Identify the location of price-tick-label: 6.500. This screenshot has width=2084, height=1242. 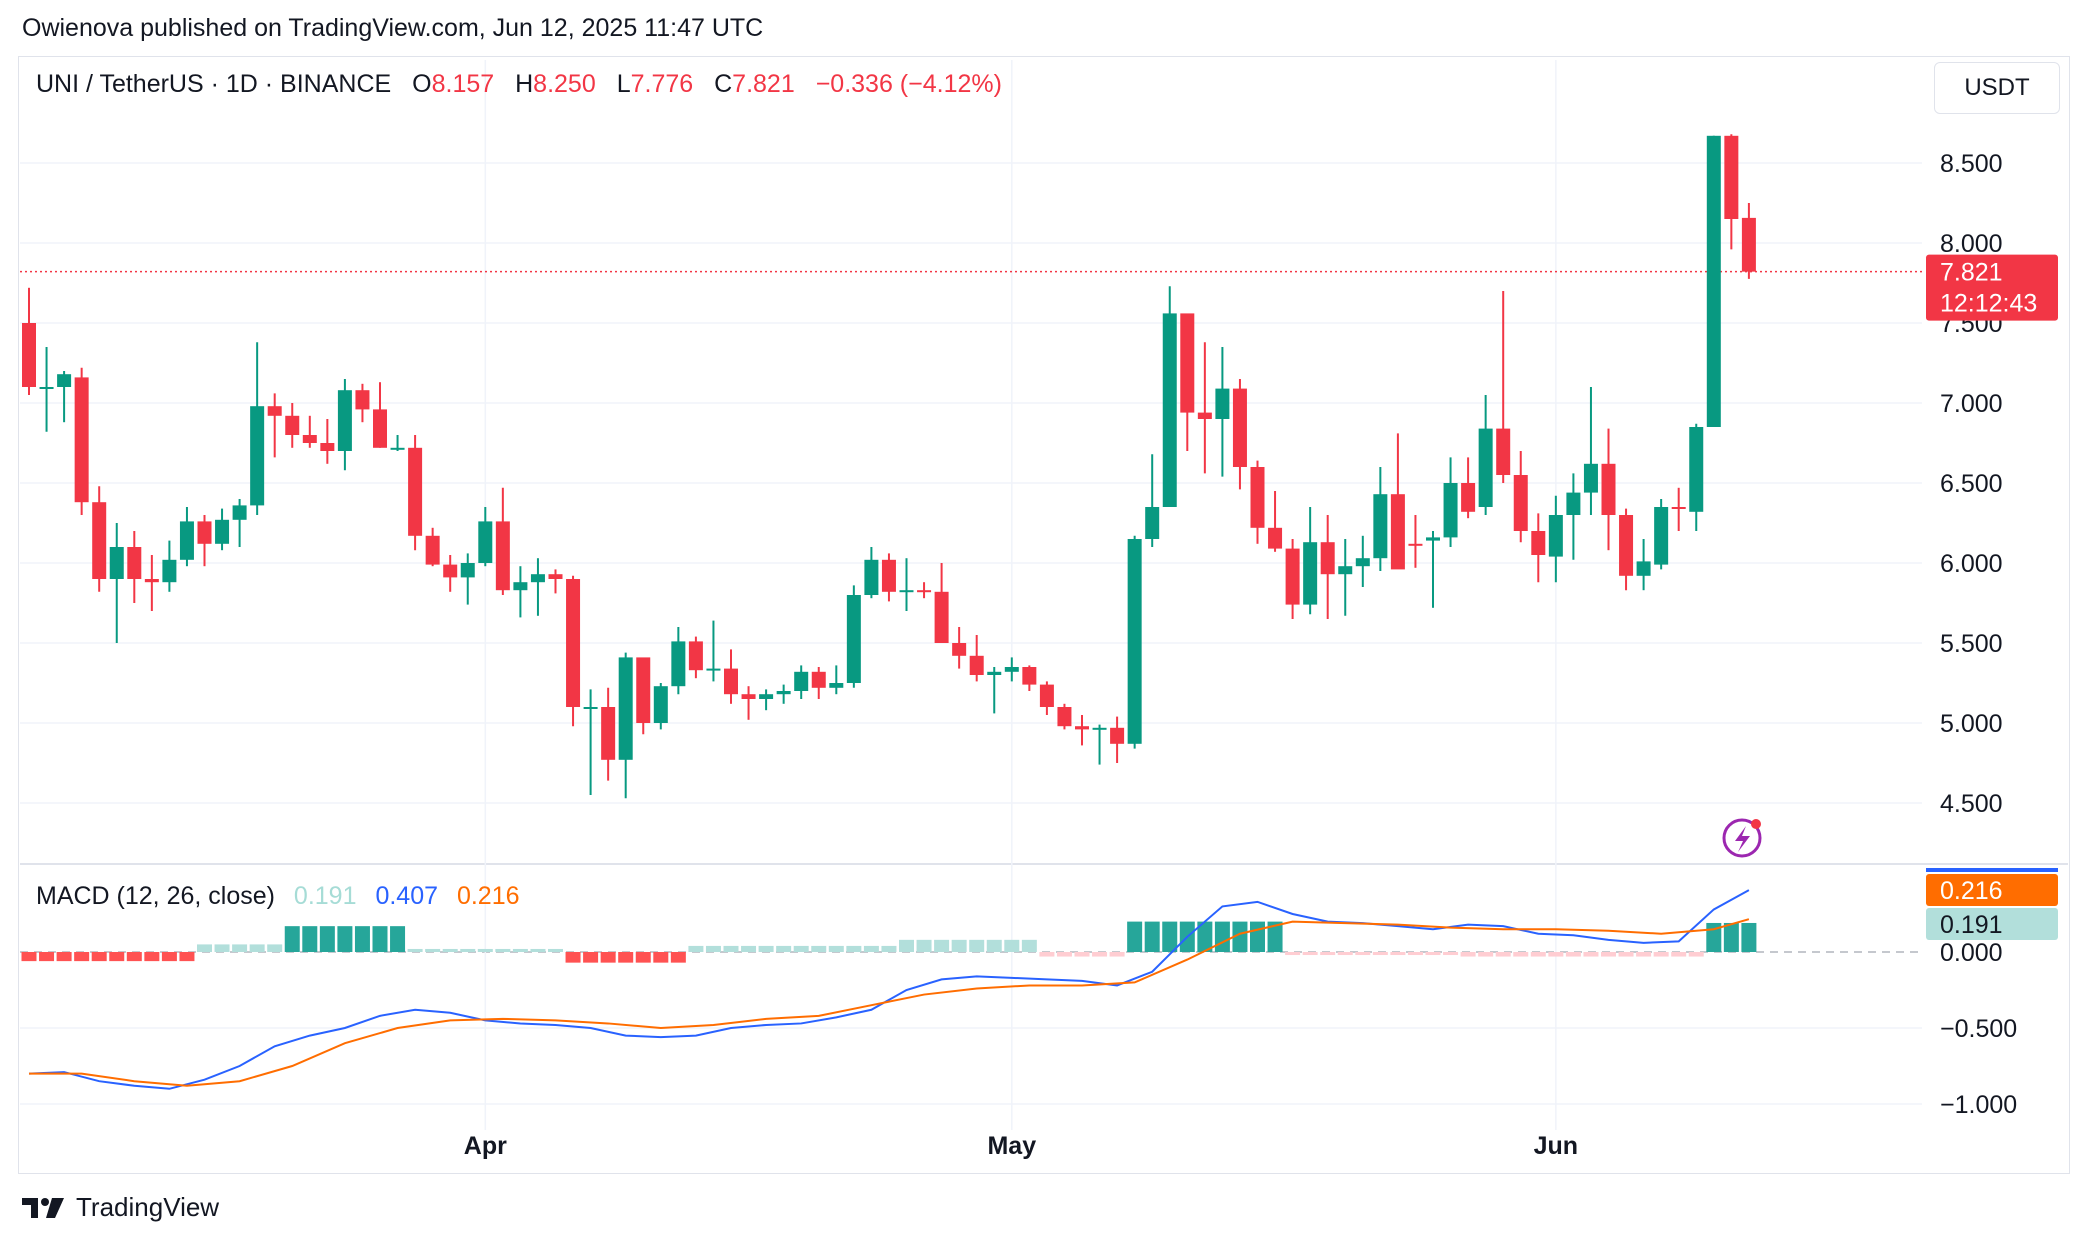
(1971, 484).